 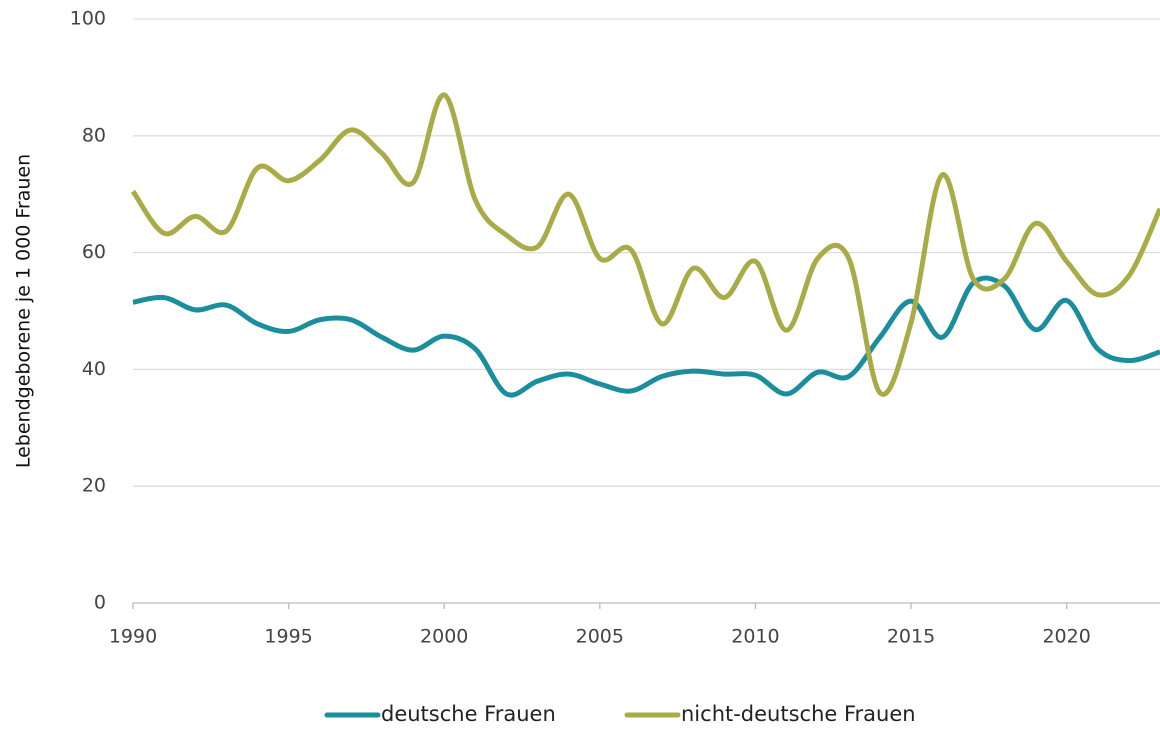 What do you see at coordinates (94, 252) in the screenshot?
I see `y-tick-label: 60` at bounding box center [94, 252].